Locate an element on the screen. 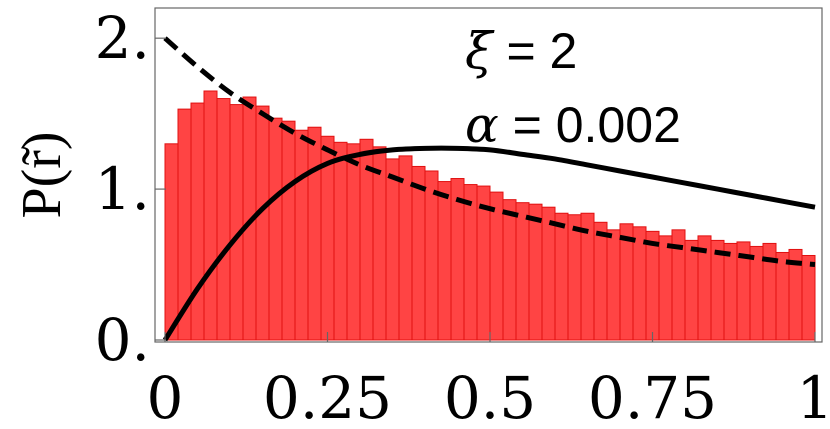 The image size is (830, 429). annotation-alpha: α = 0.002 is located at coordinates (573, 125).